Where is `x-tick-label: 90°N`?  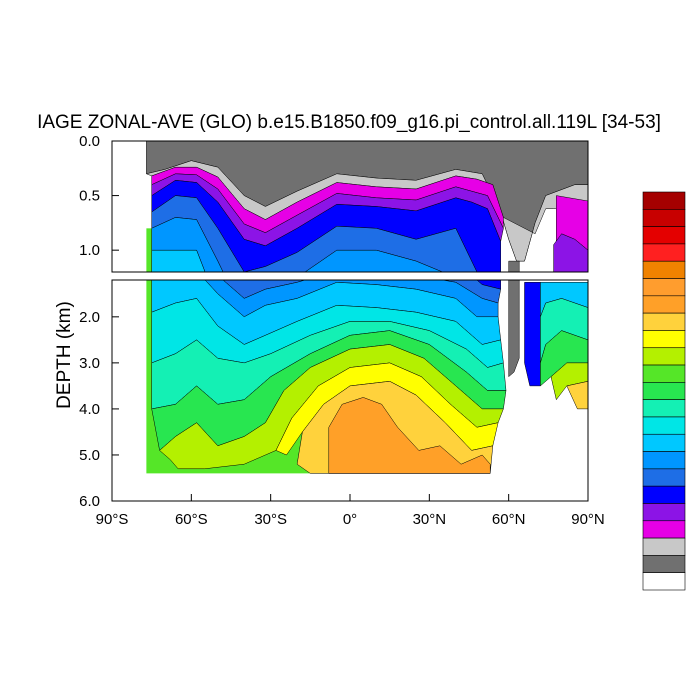 x-tick-label: 90°N is located at coordinates (588, 519).